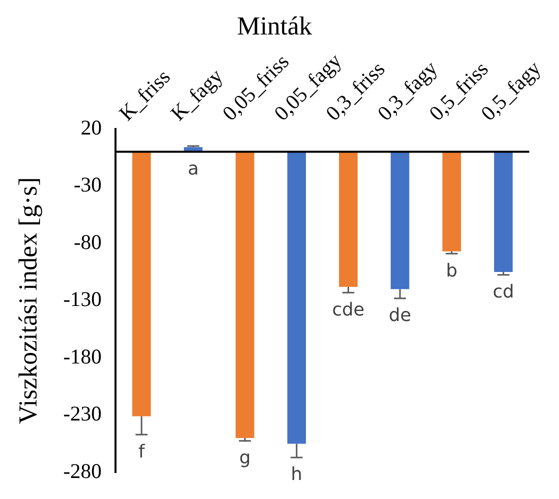  I want to click on annotation: f, so click(142, 451).